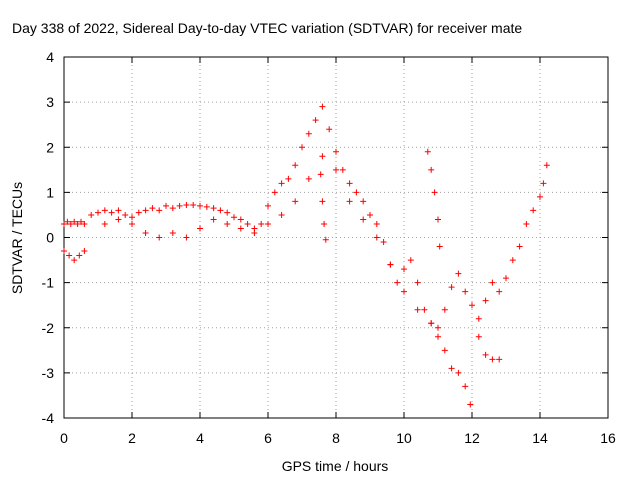 Image resolution: width=640 pixels, height=480 pixels. What do you see at coordinates (48, 283) in the screenshot?
I see `y-tick-label: -1` at bounding box center [48, 283].